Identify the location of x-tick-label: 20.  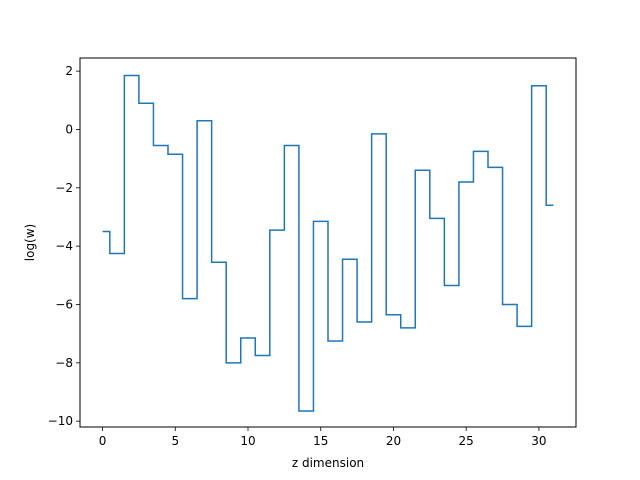
(393, 441).